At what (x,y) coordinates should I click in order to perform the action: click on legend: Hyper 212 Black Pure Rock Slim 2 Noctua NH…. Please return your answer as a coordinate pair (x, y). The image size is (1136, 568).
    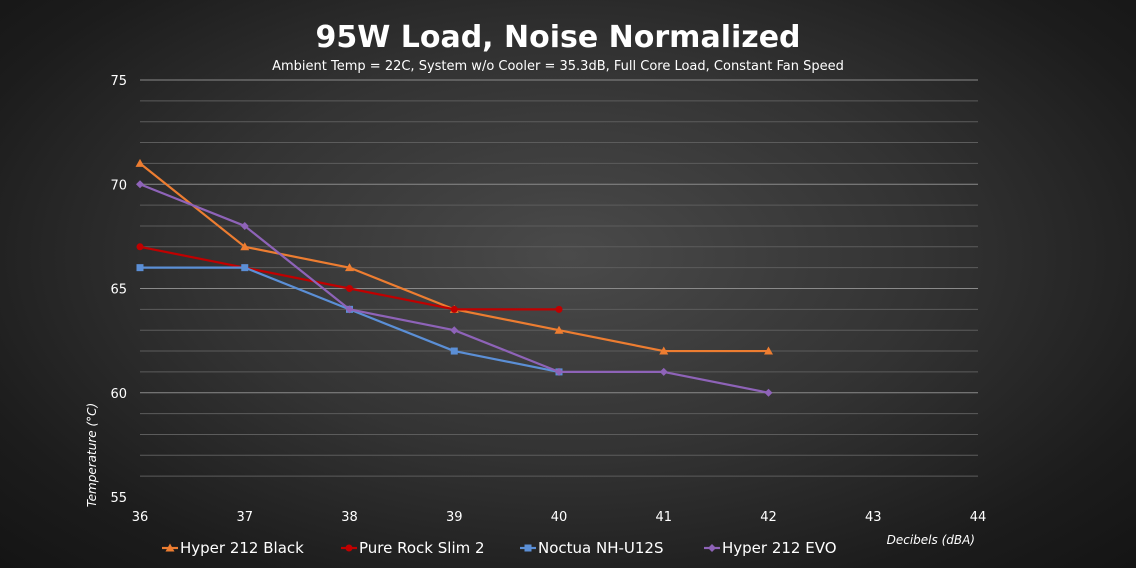
    Looking at the image, I should click on (499, 548).